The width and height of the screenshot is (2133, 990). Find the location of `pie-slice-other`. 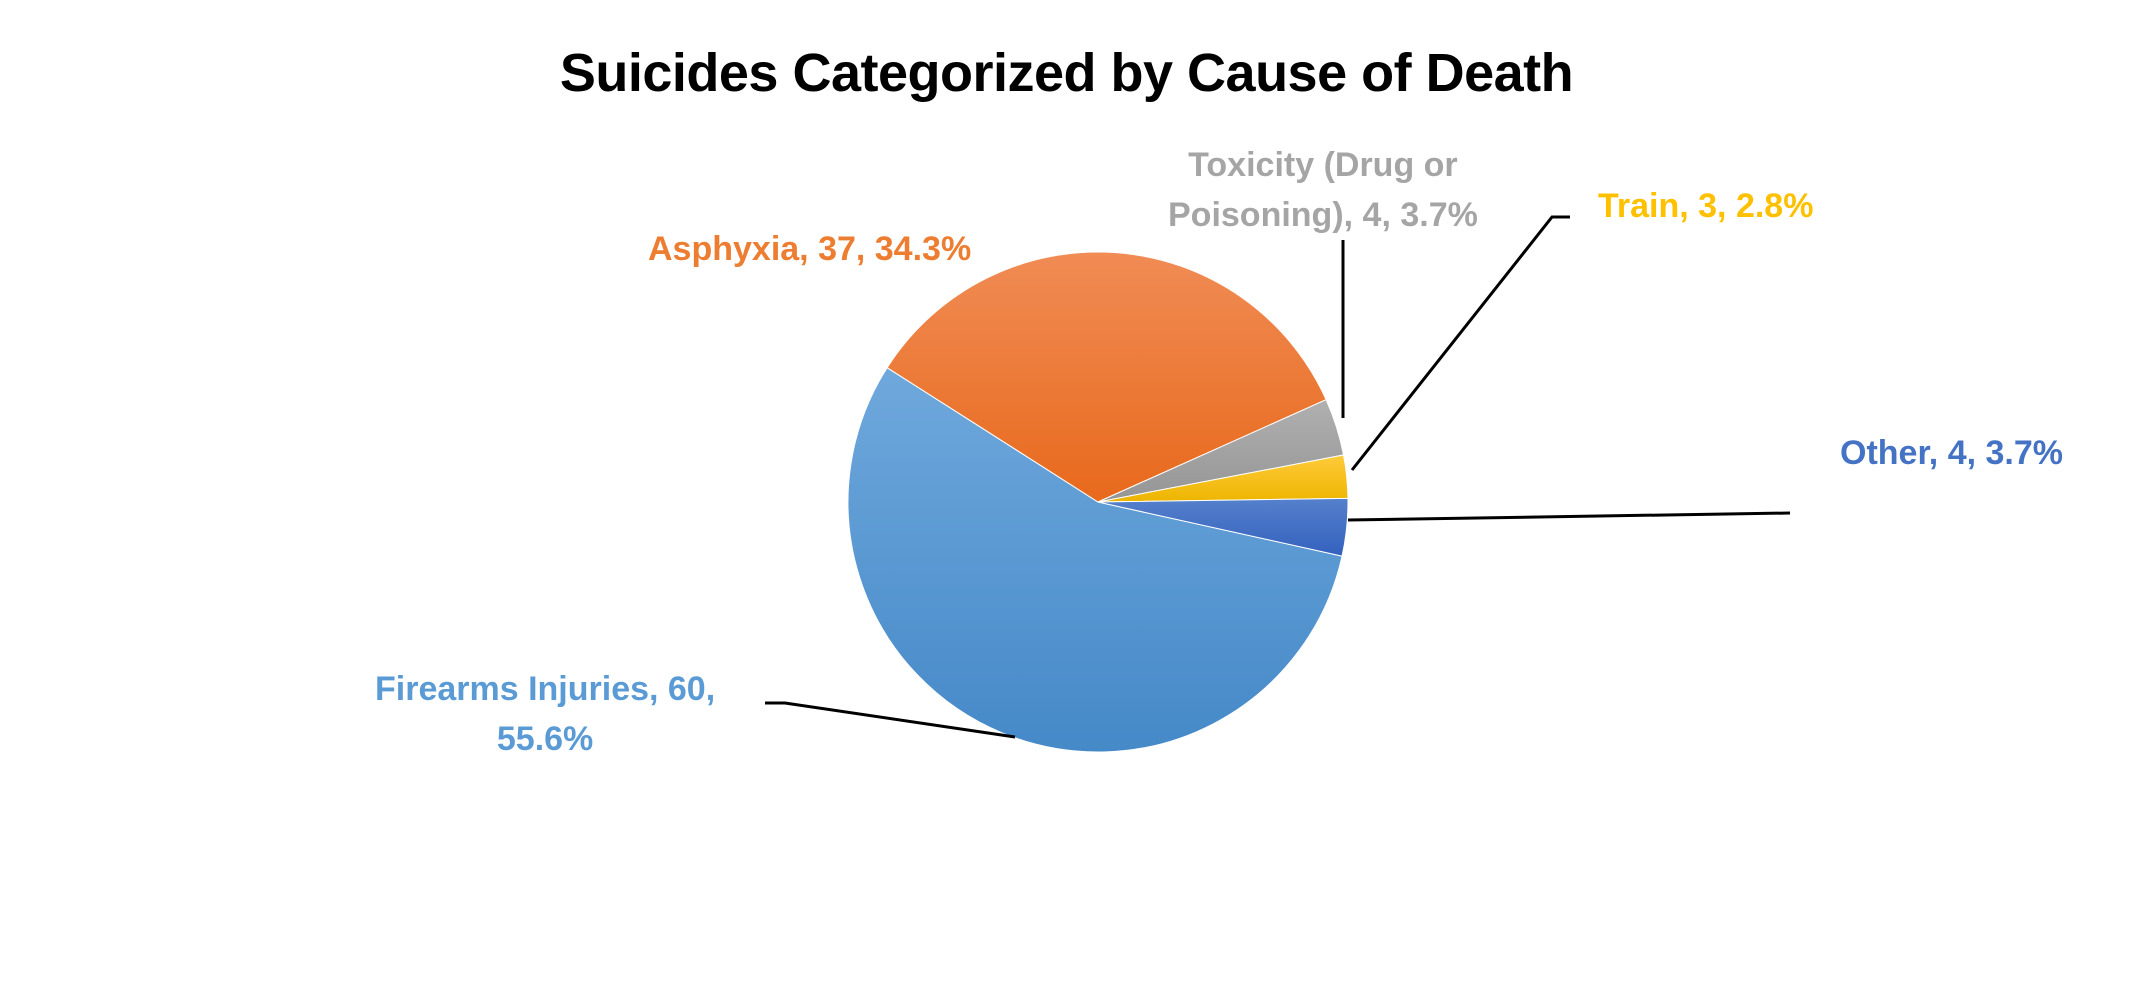

pie-slice-other is located at coordinates (1223, 527).